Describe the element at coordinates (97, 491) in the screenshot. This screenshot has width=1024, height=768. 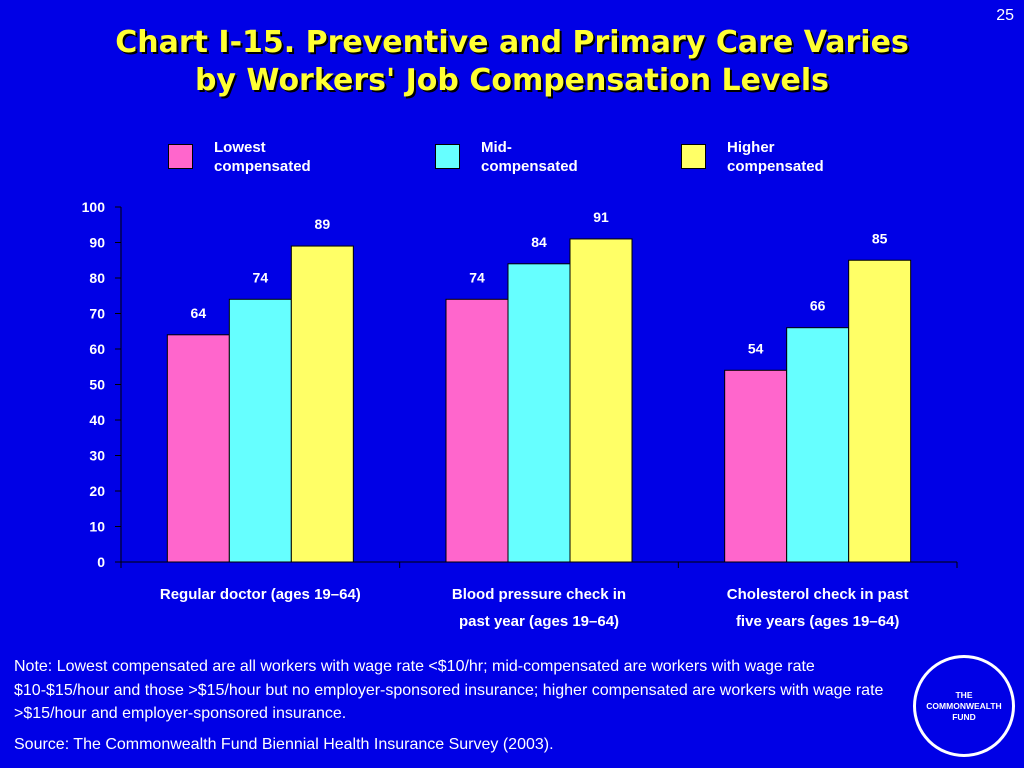
I see `y-tick-label: 20` at that location.